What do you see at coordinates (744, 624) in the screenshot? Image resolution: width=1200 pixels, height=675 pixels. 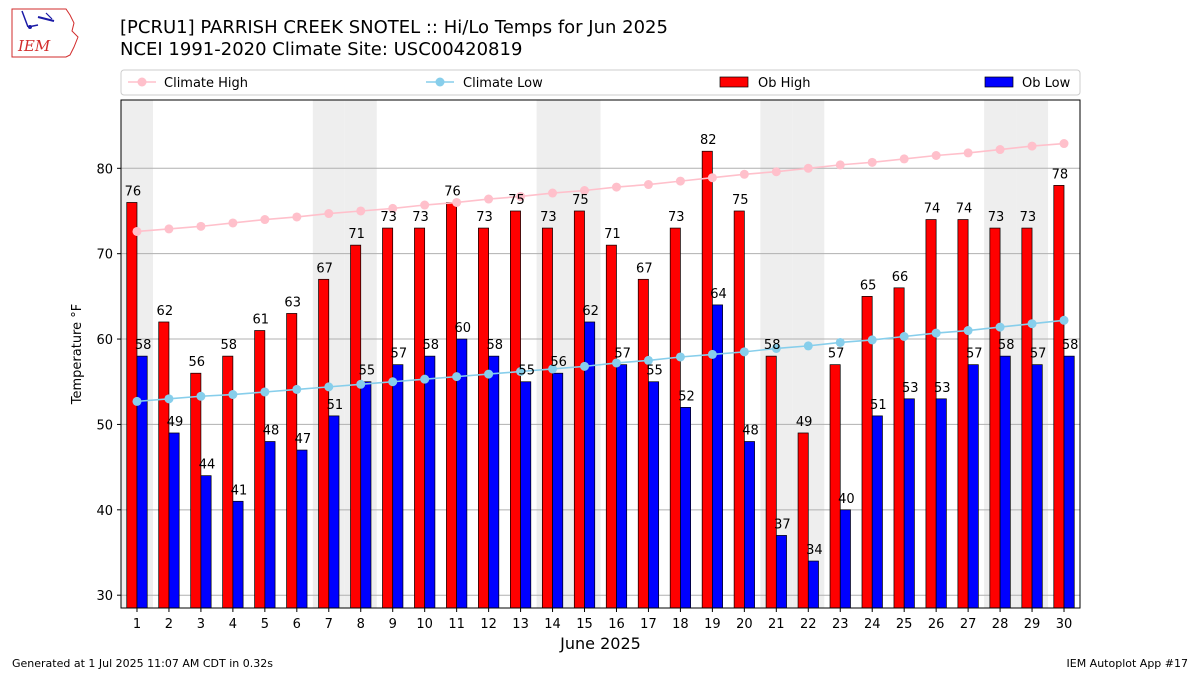 I see `x-tick-label: 20` at bounding box center [744, 624].